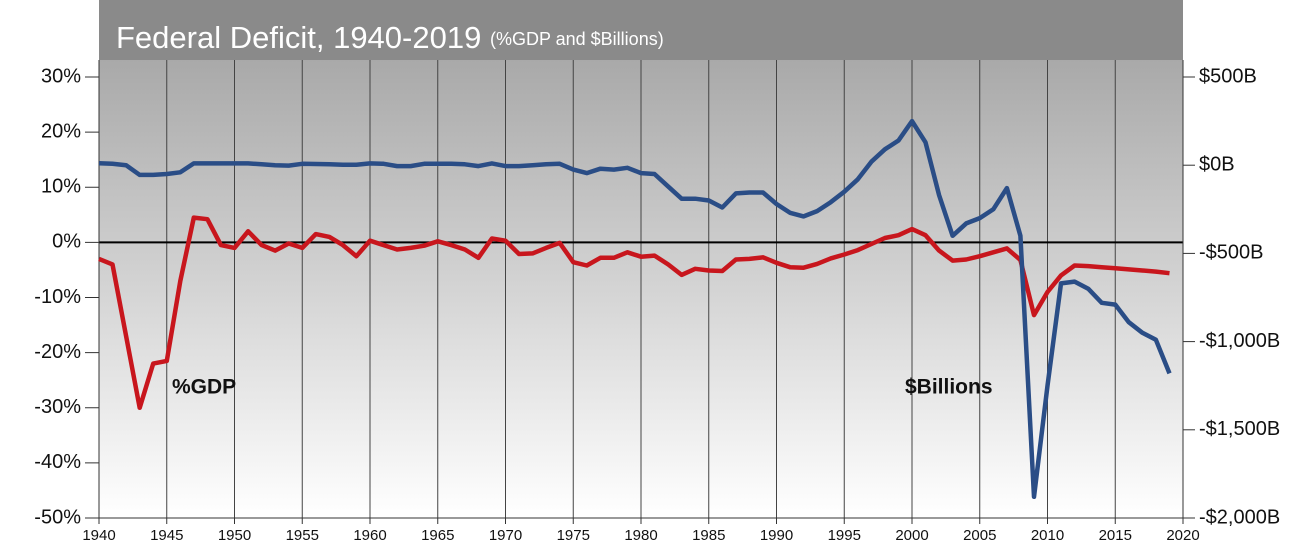 The width and height of the screenshot is (1309, 548). Describe the element at coordinates (949, 387) in the screenshot. I see `series-label: $Billions` at that location.